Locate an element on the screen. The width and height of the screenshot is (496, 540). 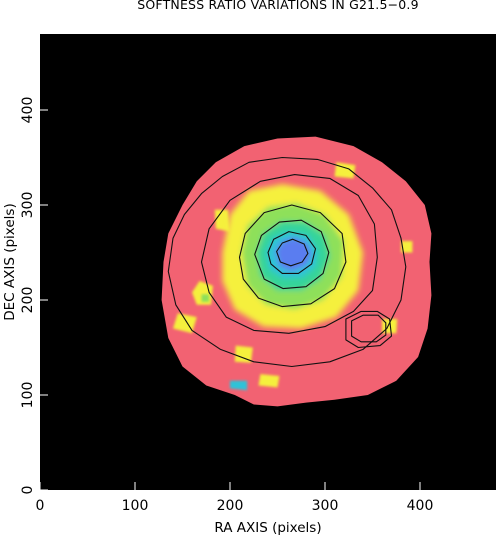
color-patch-mid is located at coordinates (205, 298).